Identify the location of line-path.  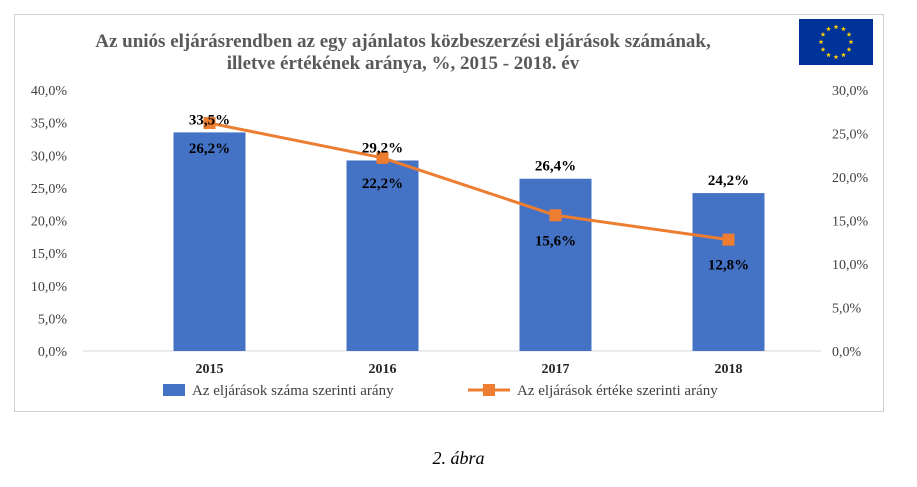
(469, 181).